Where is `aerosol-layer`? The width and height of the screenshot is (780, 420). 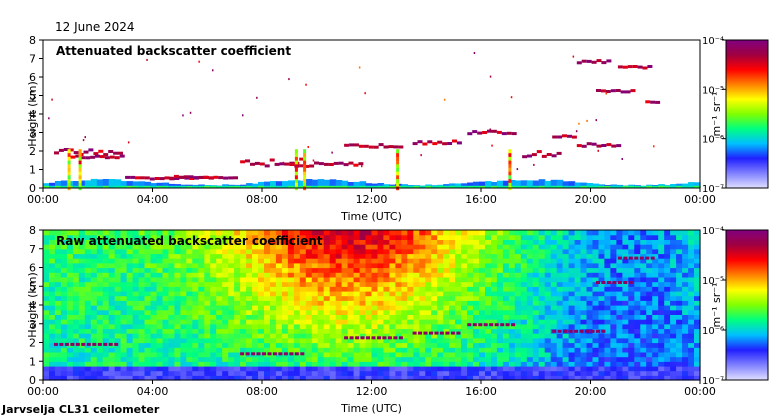 aerosol-layer is located at coordinates (327, 183).